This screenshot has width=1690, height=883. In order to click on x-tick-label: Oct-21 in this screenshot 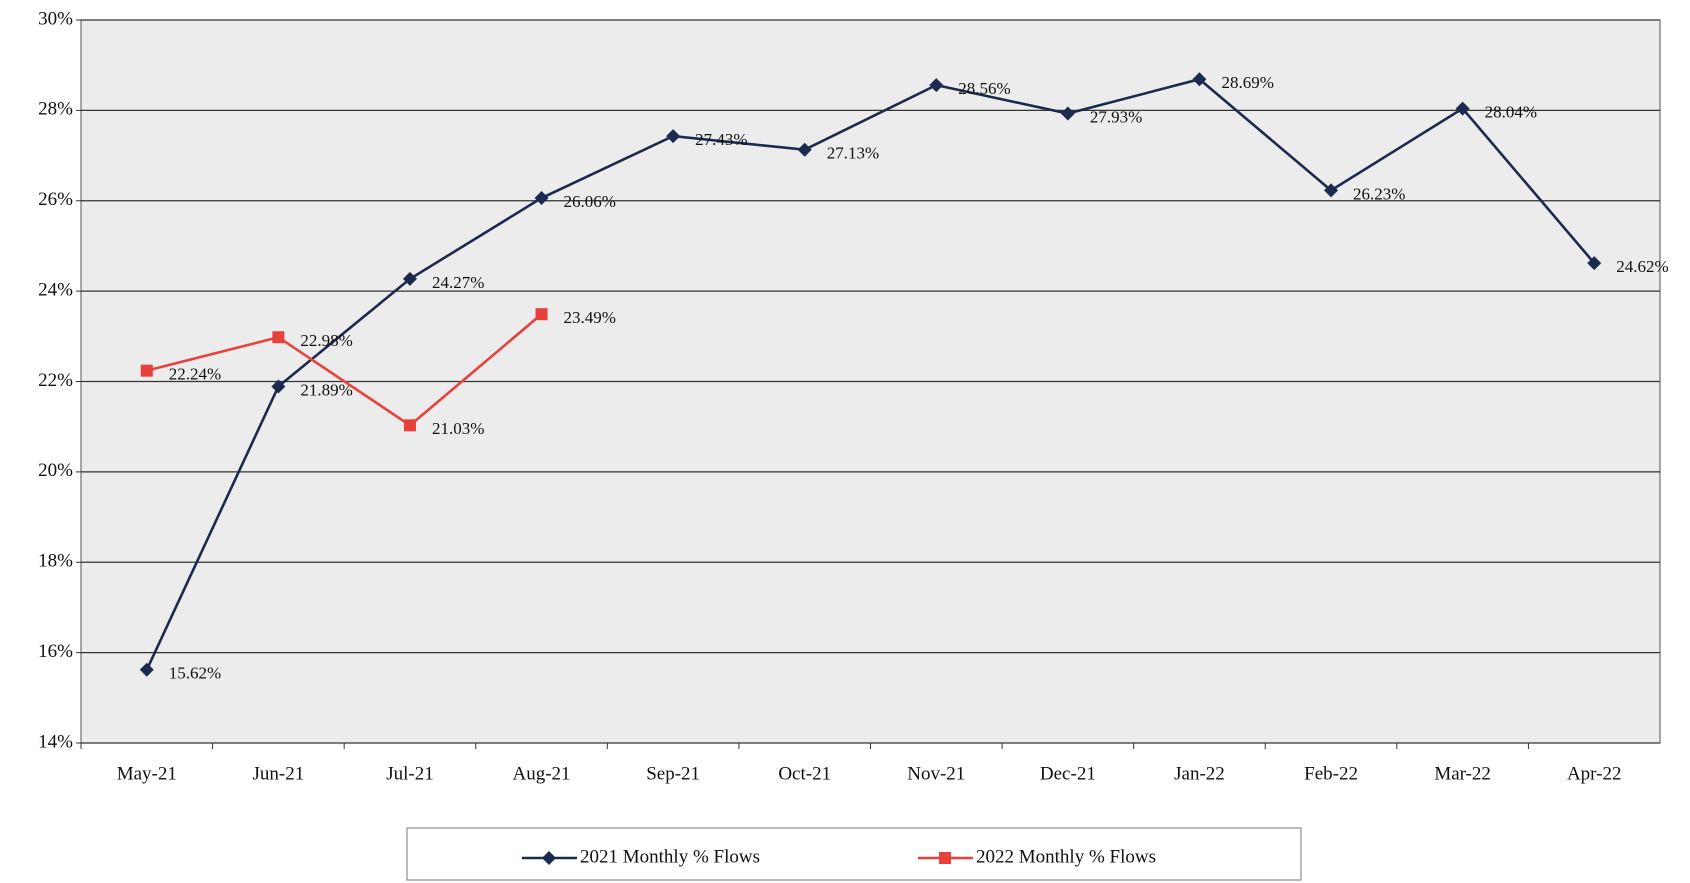, I will do `click(804, 773)`.